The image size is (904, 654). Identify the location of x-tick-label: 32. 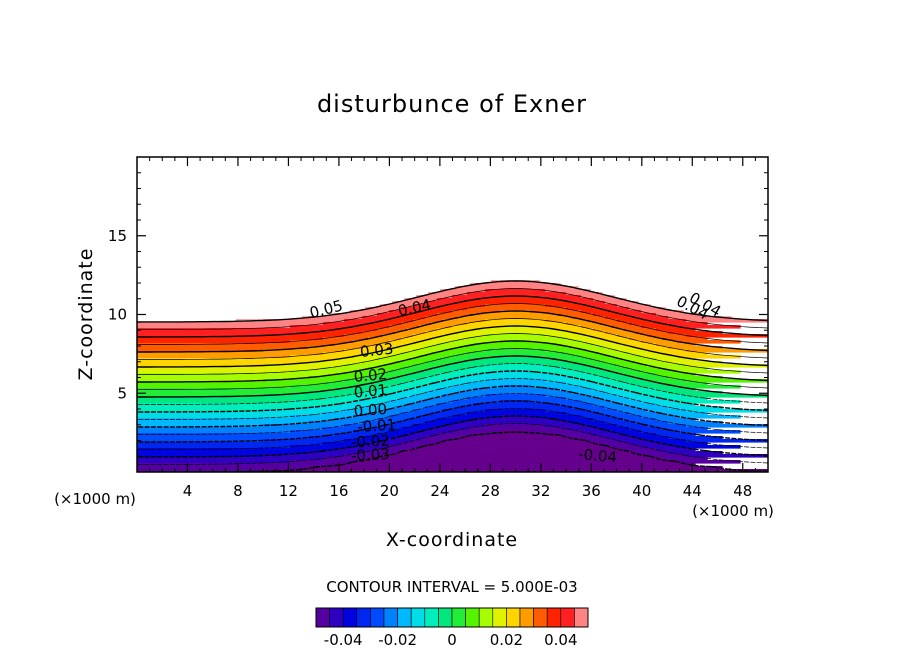
(540, 491).